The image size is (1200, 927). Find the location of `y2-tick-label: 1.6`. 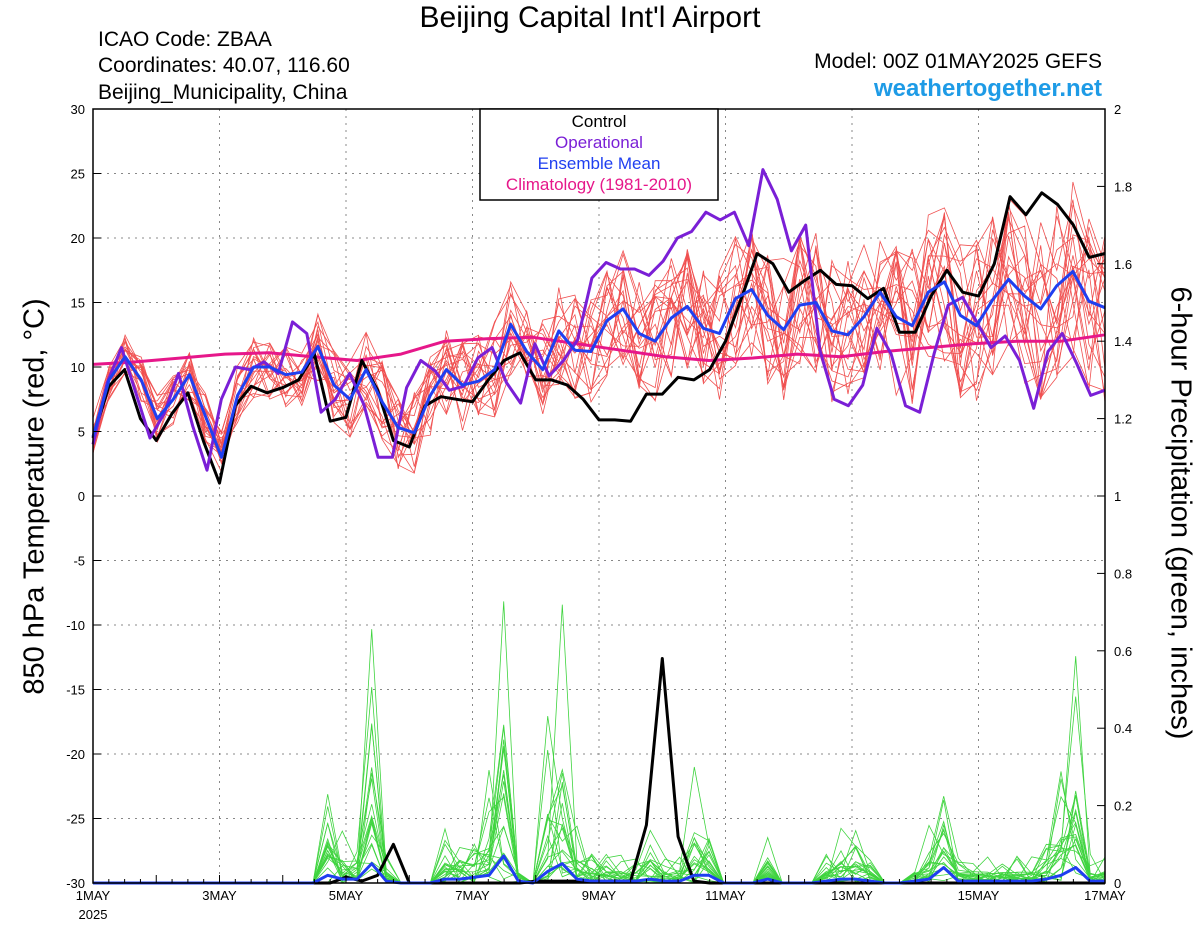

y2-tick-label: 1.6 is located at coordinates (1123, 264).